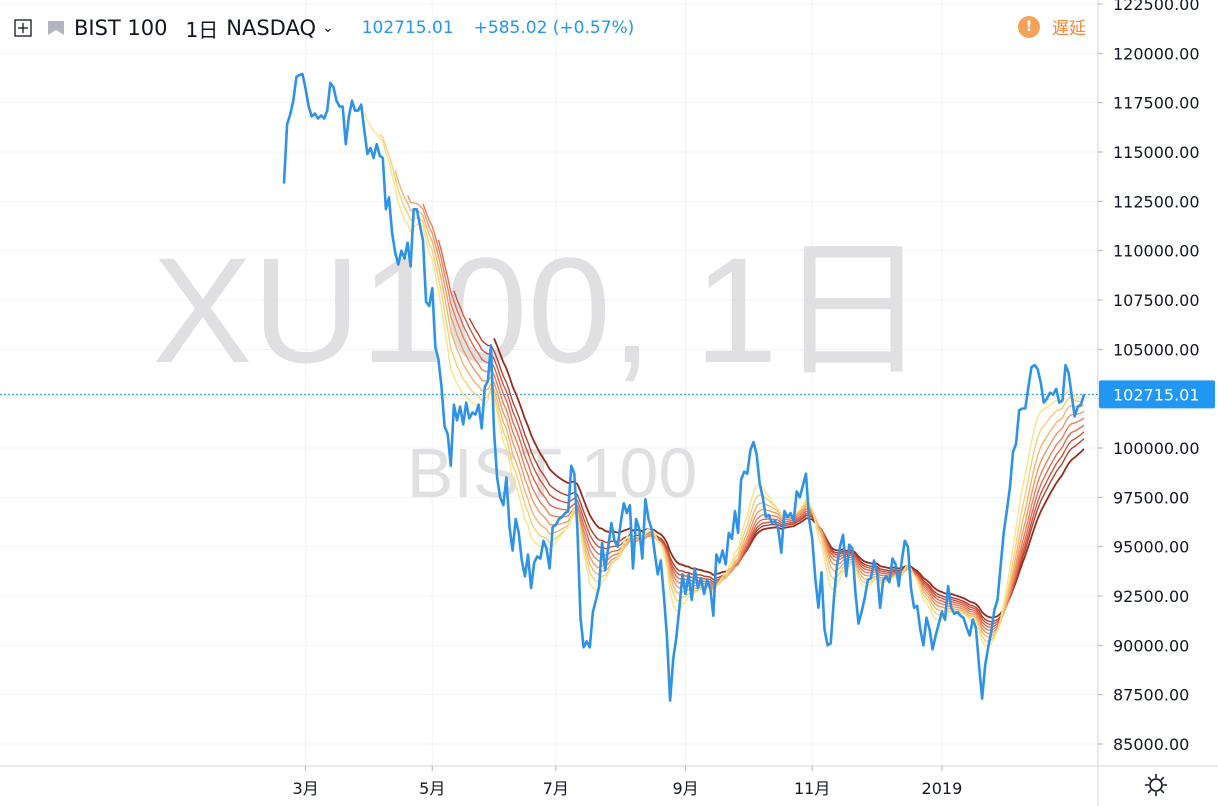 The image size is (1218, 806). I want to click on price-tick-label: 107500.00, so click(1156, 300).